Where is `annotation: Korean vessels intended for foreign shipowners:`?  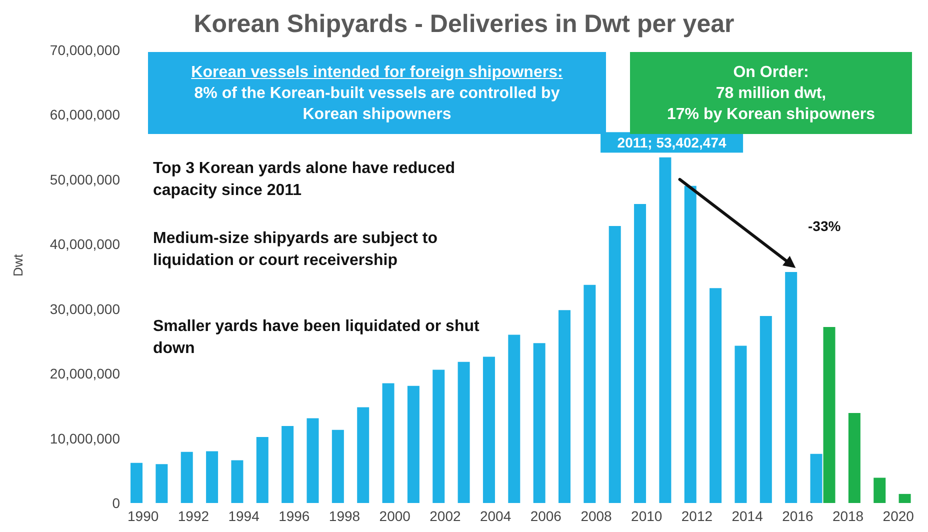 annotation: Korean vessels intended for foreign shipowners: is located at coordinates (377, 72).